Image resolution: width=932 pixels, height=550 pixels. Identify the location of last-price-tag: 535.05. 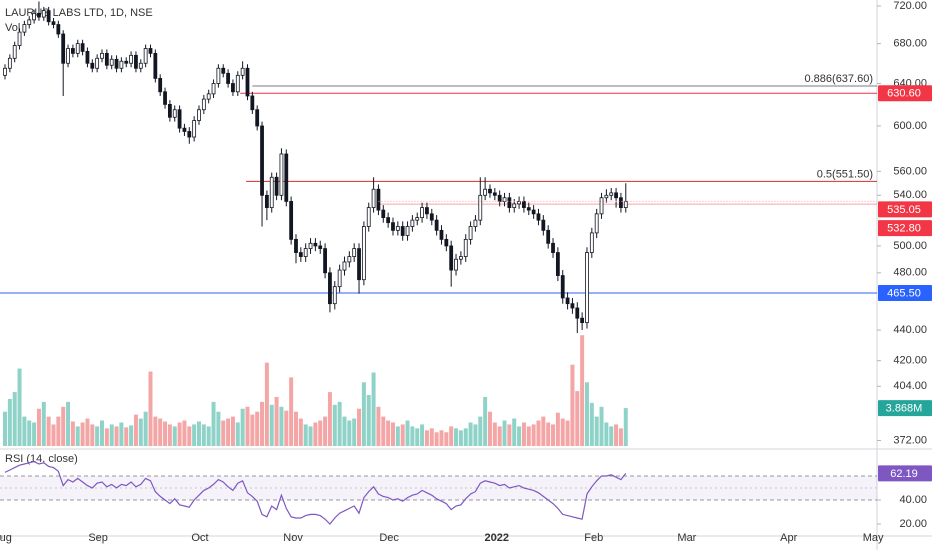
(904, 210).